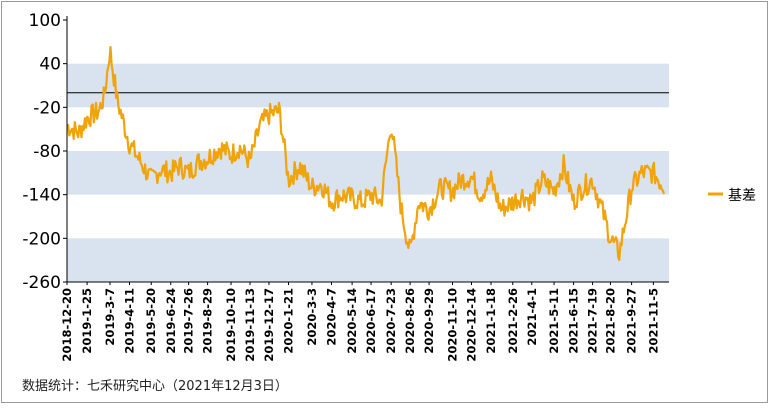 The image size is (771, 408). What do you see at coordinates (50, 65) in the screenshot?
I see `y-tick-label: 40` at bounding box center [50, 65].